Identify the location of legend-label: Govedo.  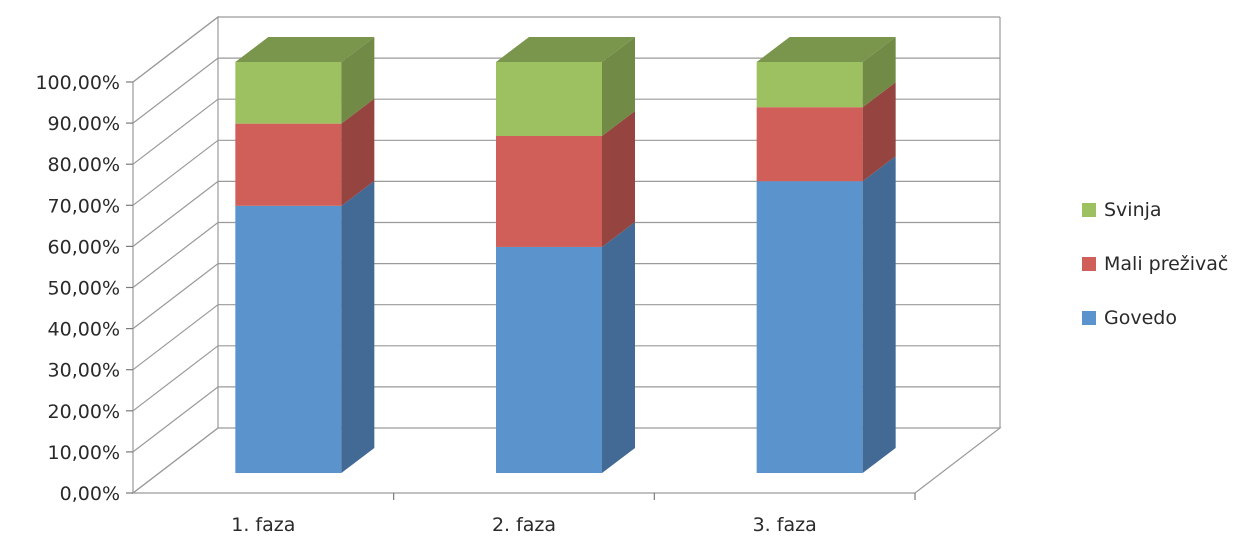
(1140, 318).